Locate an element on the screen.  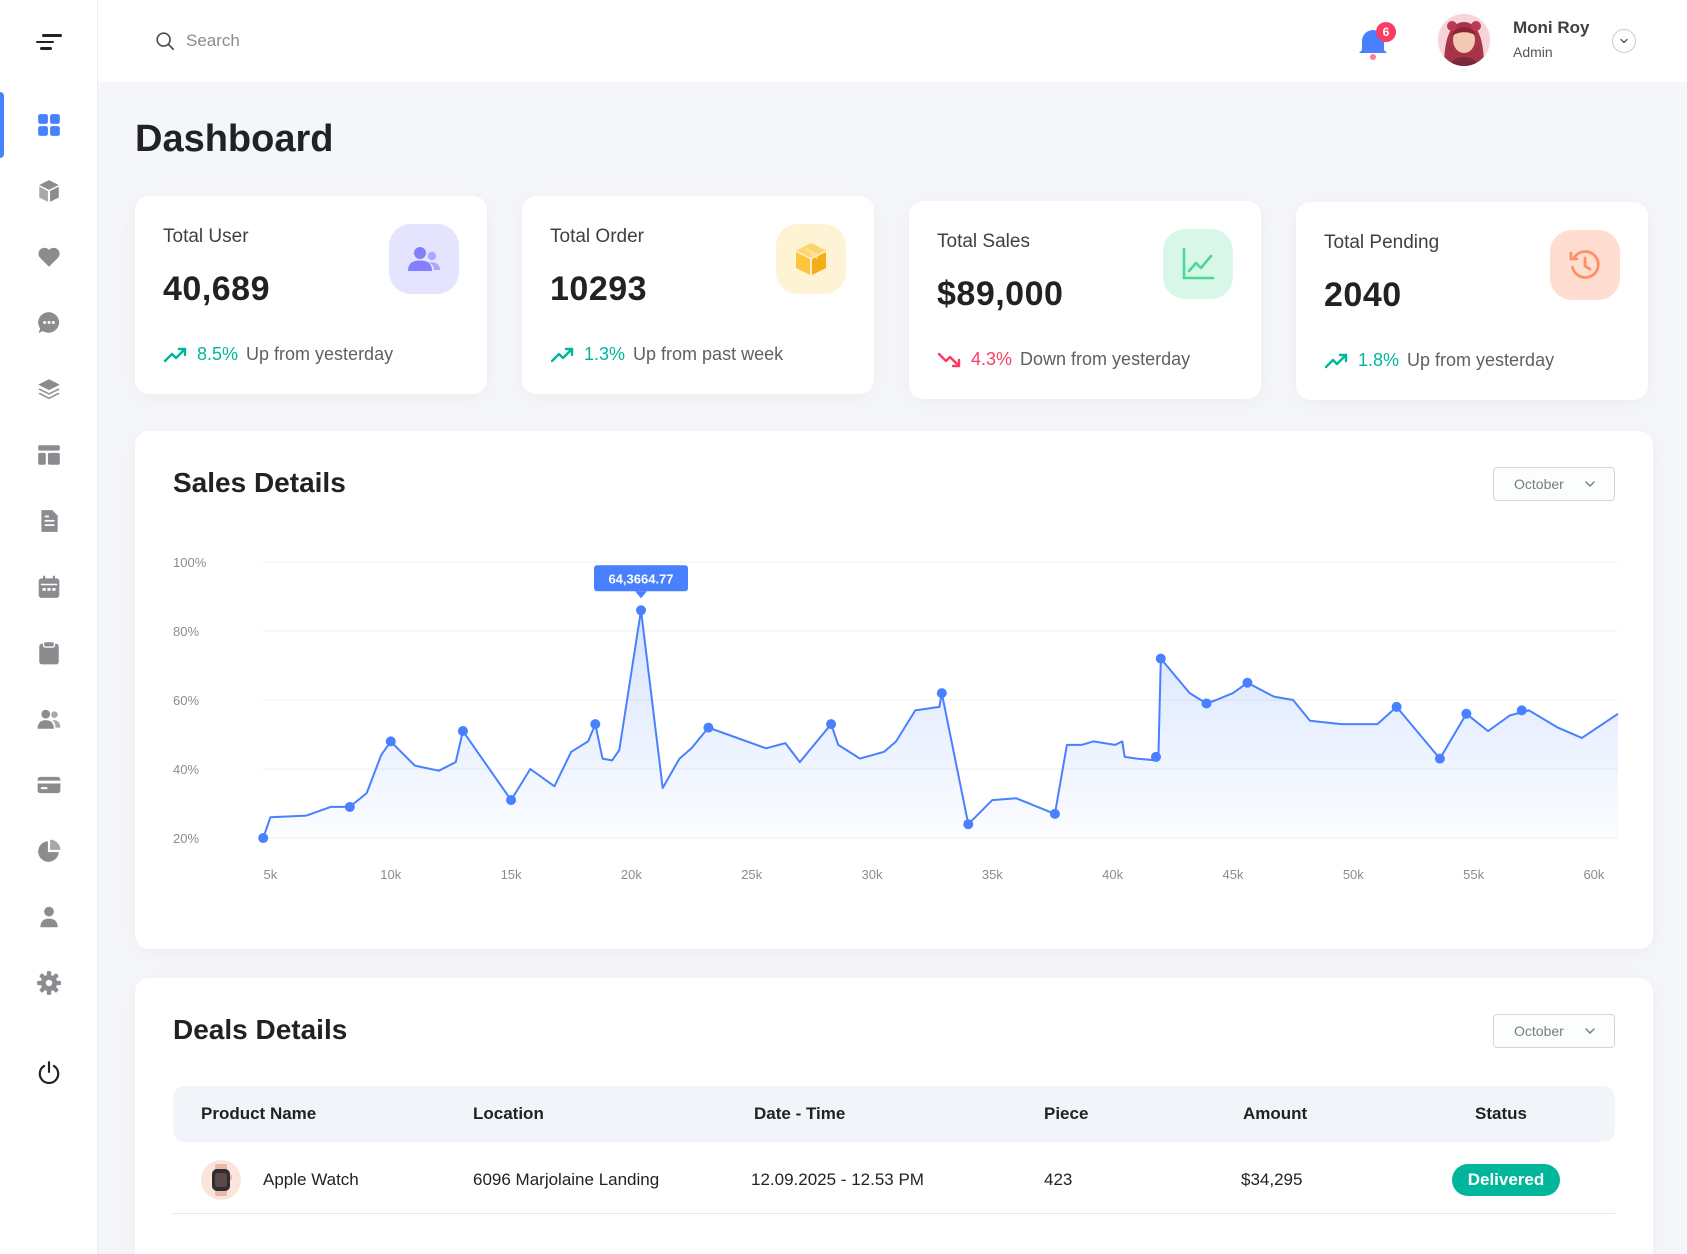
stat-card-total-order: Total Order 10293 1.3% Up from past week is located at coordinates (698, 295).